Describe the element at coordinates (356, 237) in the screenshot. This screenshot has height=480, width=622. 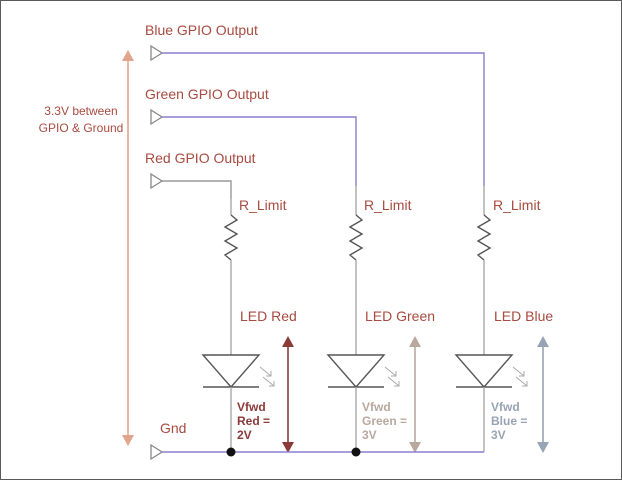
I see `green-resistor` at that location.